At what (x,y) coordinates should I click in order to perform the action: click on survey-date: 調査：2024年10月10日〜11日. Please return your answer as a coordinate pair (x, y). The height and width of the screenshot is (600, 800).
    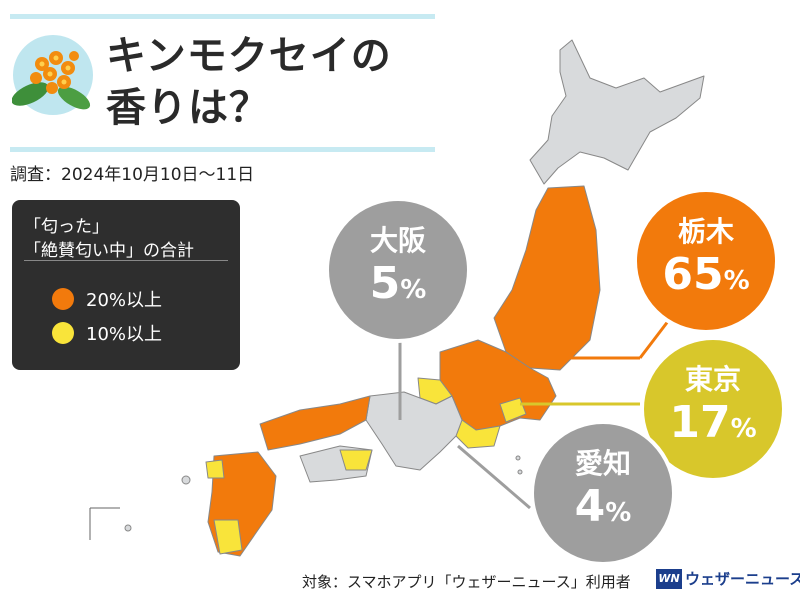
    Looking at the image, I should click on (132, 175).